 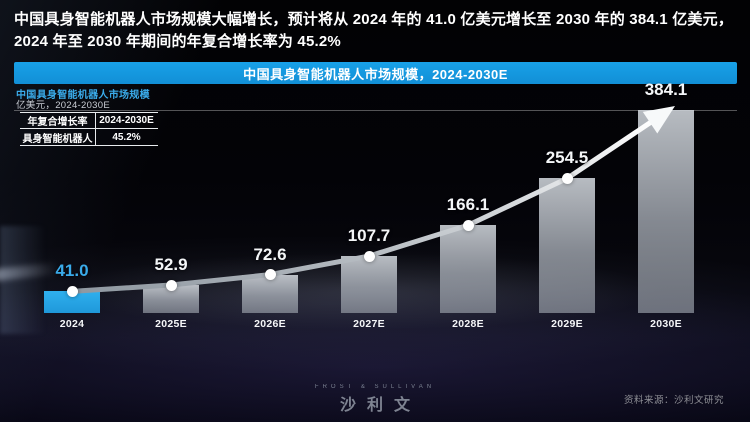 I want to click on x-axis-label-2029E: 2029E, so click(x=567, y=324).